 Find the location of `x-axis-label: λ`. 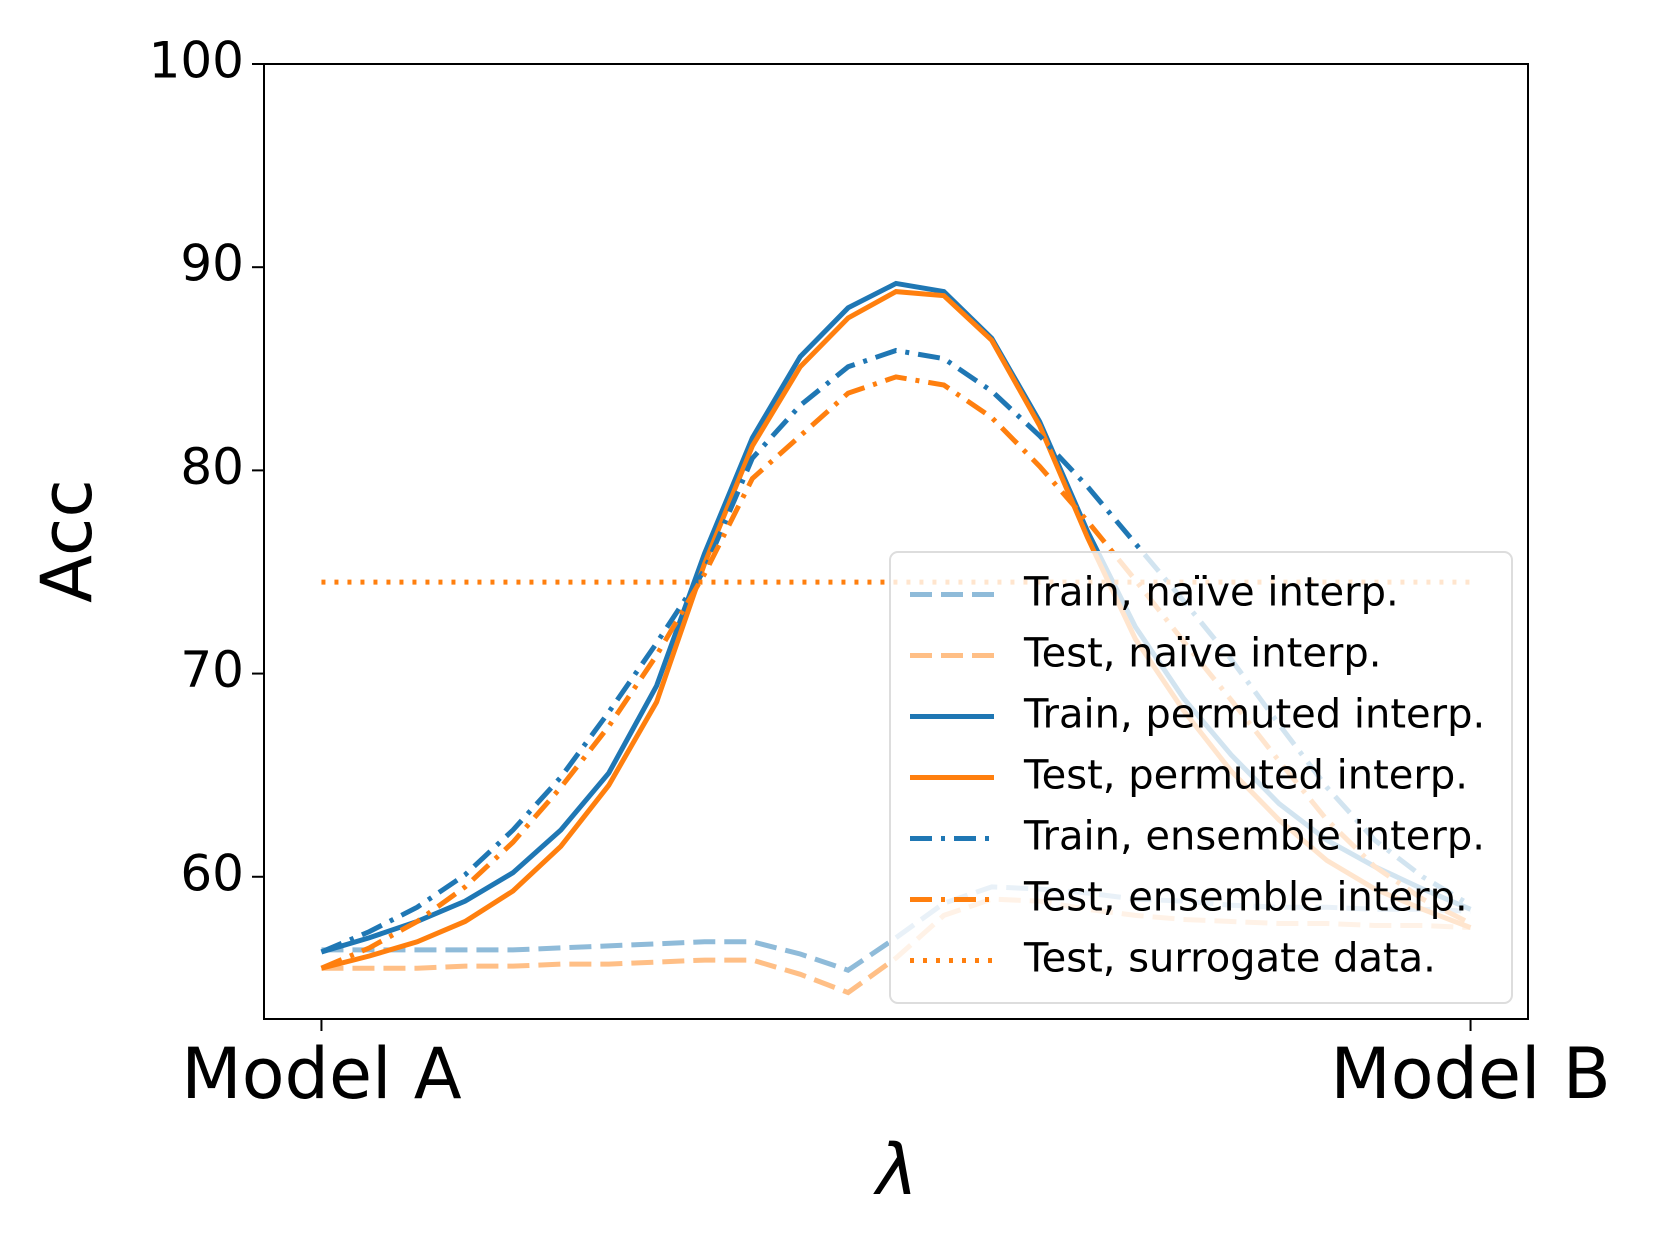

x-axis-label: λ is located at coordinates (894, 1170).